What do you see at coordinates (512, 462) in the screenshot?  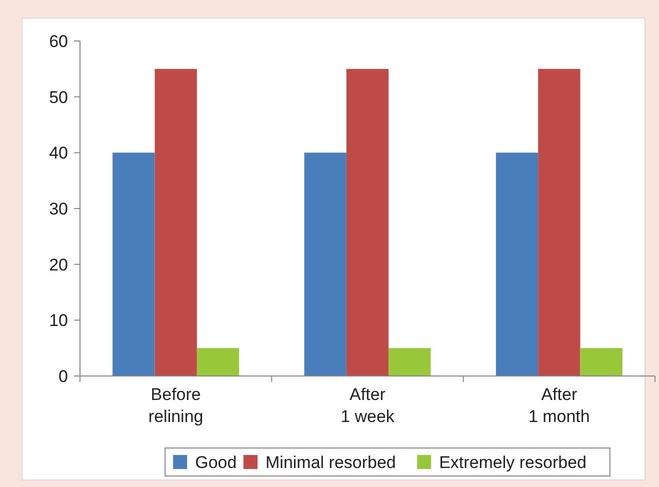 I see `legend-label: Extremely resorbed` at bounding box center [512, 462].